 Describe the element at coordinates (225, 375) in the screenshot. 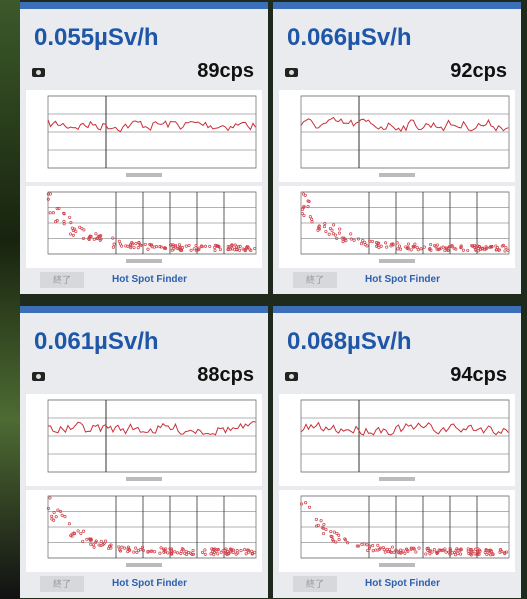

I see `count-rate: 88cps` at that location.